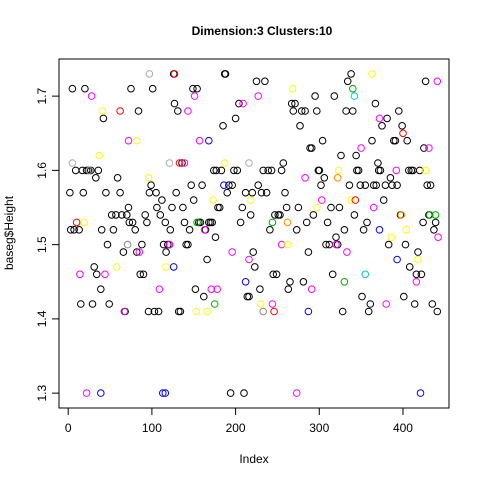 Image resolution: width=480 pixels, height=480 pixels. Describe the element at coordinates (42, 392) in the screenshot. I see `y-tick-label: 1.3` at that location.